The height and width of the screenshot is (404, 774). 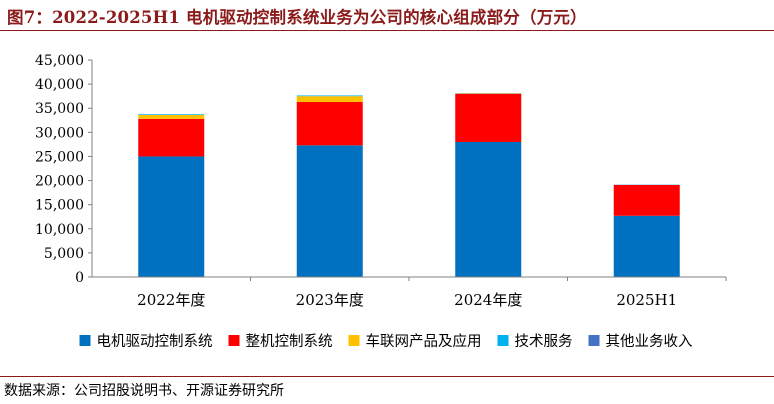 What do you see at coordinates (59, 61) in the screenshot?
I see `y-tick-label: 45,000` at bounding box center [59, 61].